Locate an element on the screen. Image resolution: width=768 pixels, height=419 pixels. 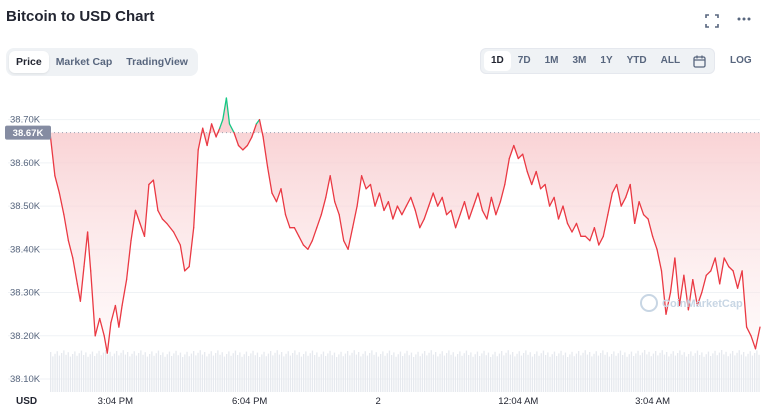
range-1y: 1Y is located at coordinates (606, 60).